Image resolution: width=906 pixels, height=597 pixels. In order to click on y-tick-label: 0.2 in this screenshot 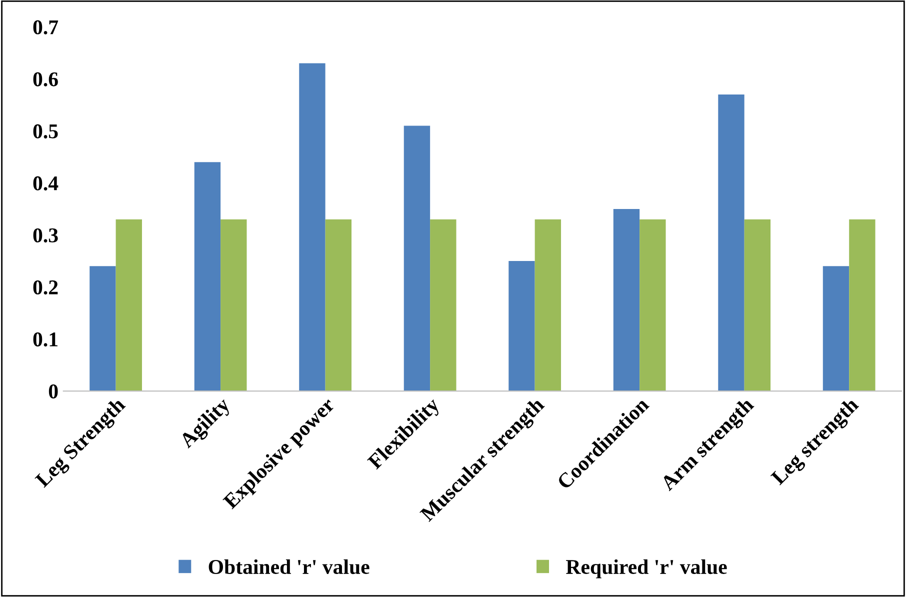, I will do `click(45, 287)`.